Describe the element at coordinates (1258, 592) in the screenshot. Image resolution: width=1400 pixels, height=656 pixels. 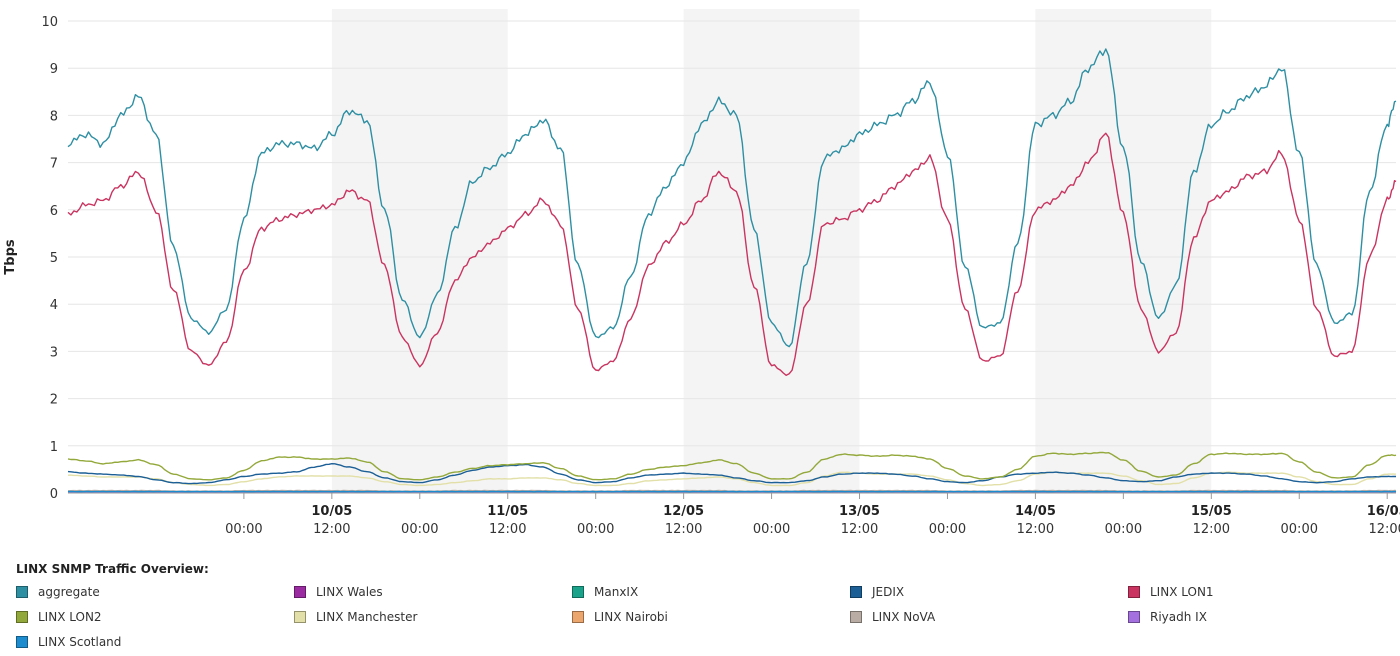
I see `legend-item-linx-lon1: LINX LON1` at that location.